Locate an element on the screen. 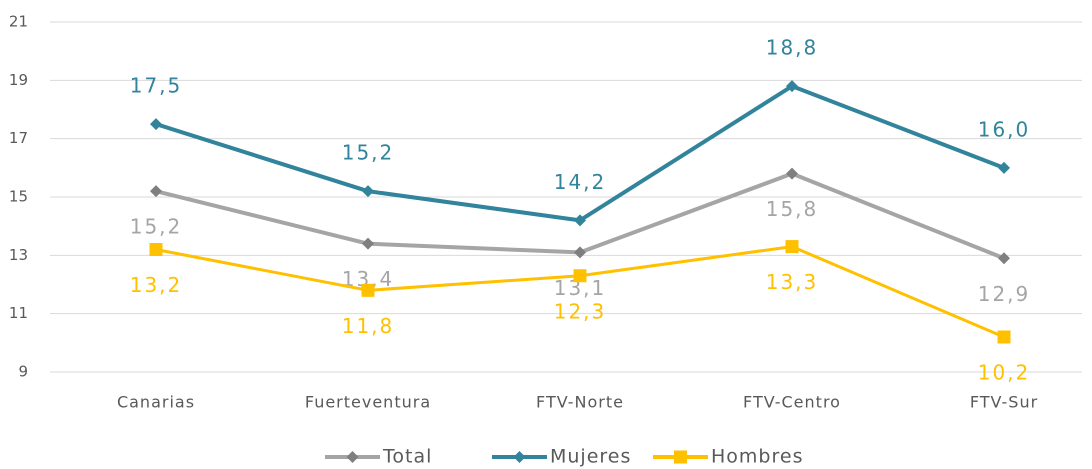 The width and height of the screenshot is (1092, 469). legend-label: Total is located at coordinates (407, 457).